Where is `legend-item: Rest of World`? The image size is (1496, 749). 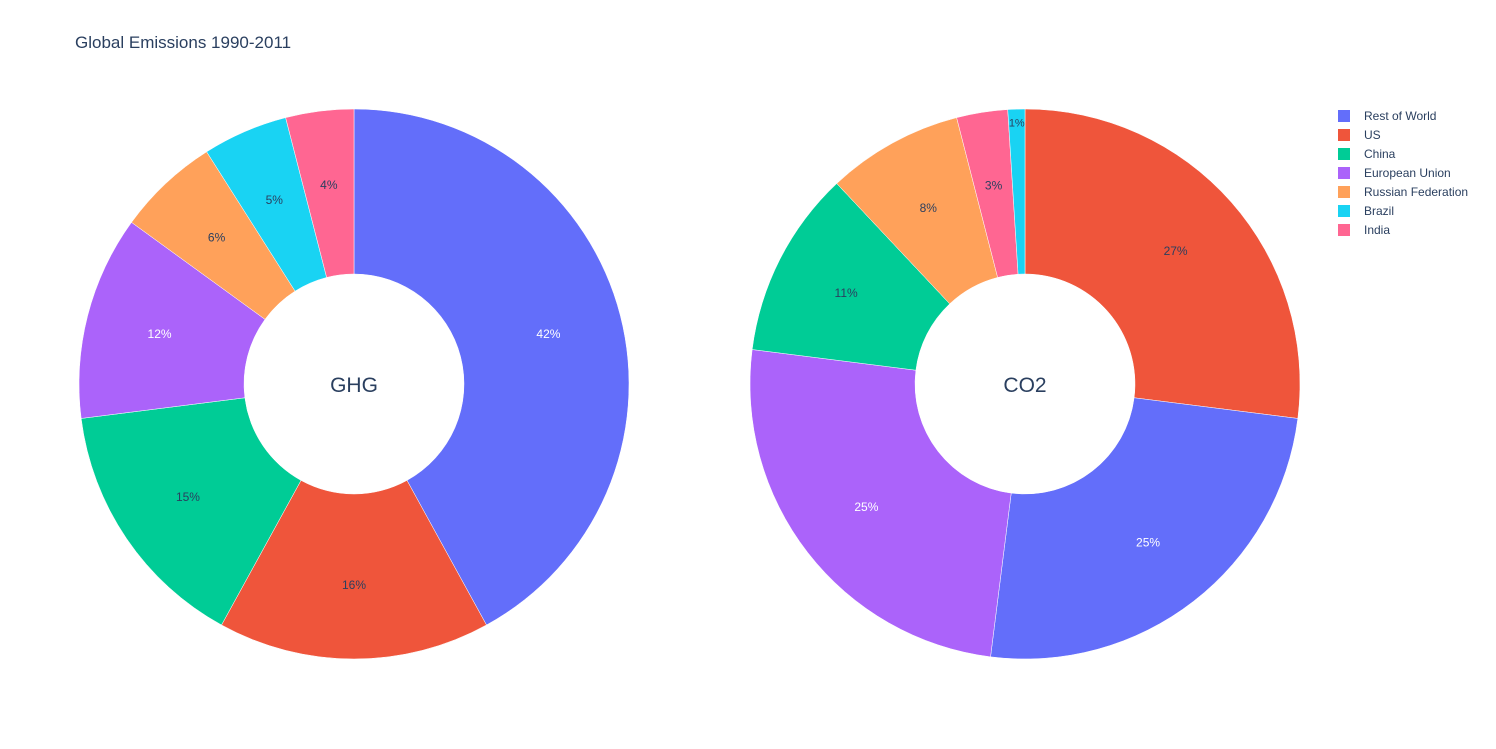
legend-item: Rest of World is located at coordinates (1403, 115).